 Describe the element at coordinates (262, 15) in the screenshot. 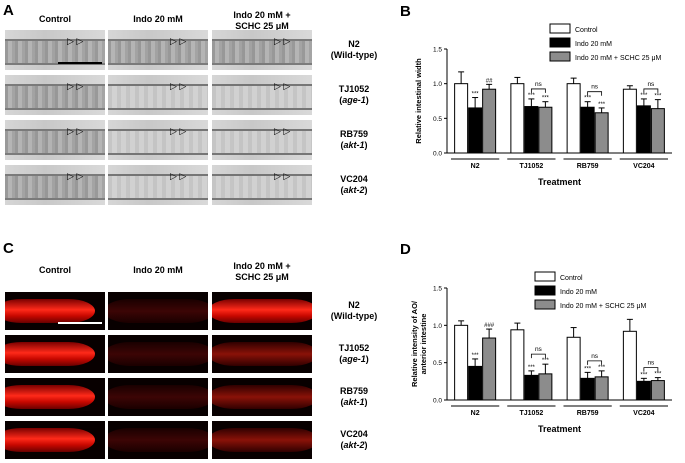

I see `panel-a-col-indo-schc-line1: Indo 20 mM +` at that location.